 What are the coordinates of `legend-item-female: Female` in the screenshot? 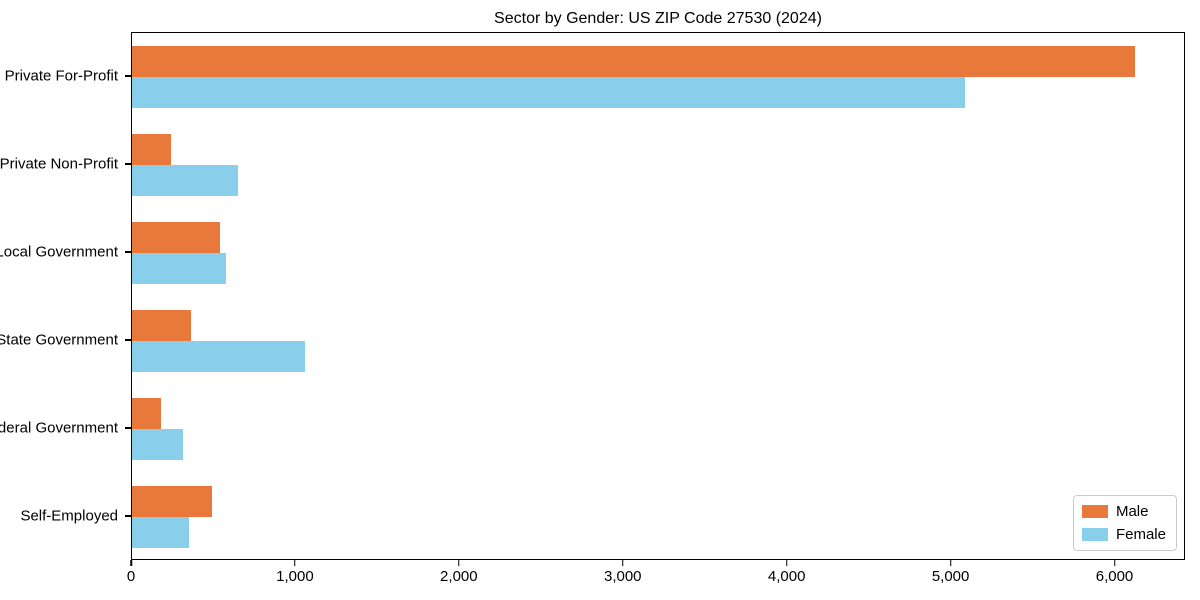 It's located at (1123, 534).